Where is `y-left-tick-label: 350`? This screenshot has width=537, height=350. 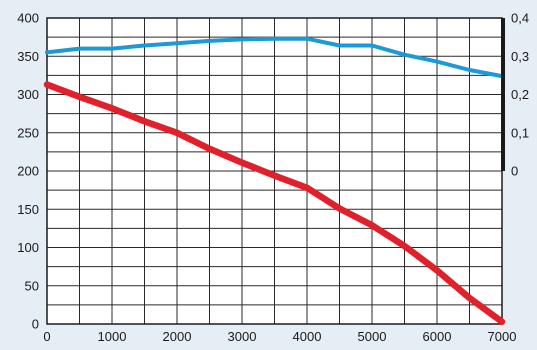
y-left-tick-label: 350 is located at coordinates (28, 56).